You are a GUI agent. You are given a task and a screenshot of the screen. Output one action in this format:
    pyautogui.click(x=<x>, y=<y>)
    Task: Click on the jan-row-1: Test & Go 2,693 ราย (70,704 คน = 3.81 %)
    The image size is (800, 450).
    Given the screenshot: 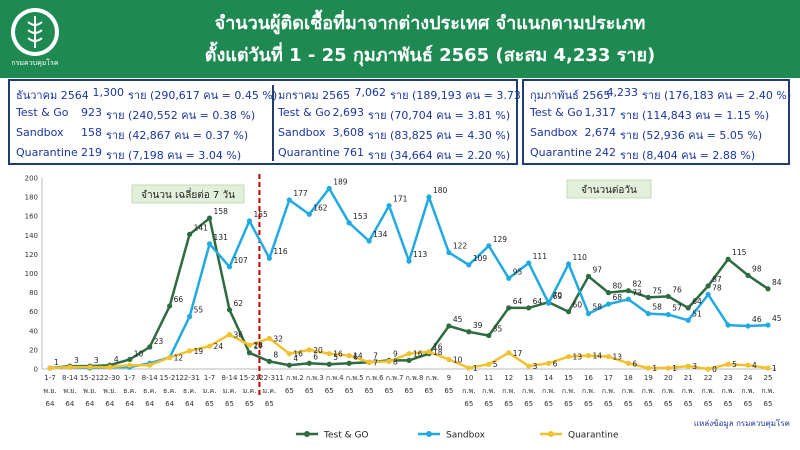 What is the action you would take?
    pyautogui.click(x=405, y=114)
    